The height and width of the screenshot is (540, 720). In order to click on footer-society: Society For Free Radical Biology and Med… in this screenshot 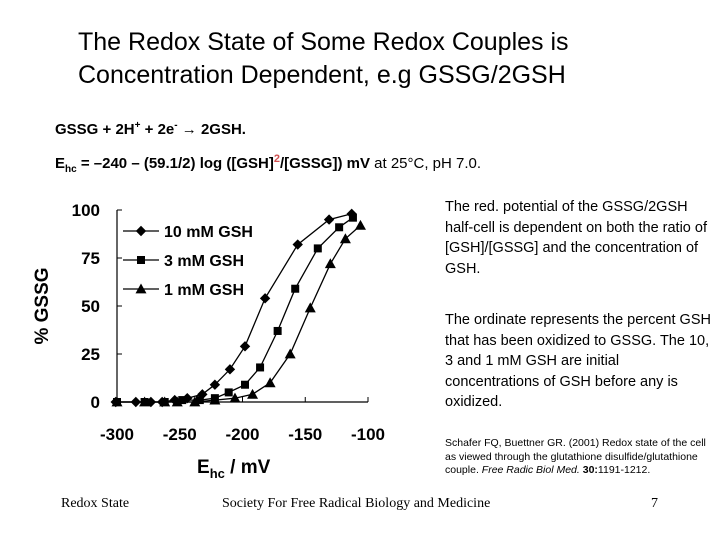, I will do `click(356, 503)`.